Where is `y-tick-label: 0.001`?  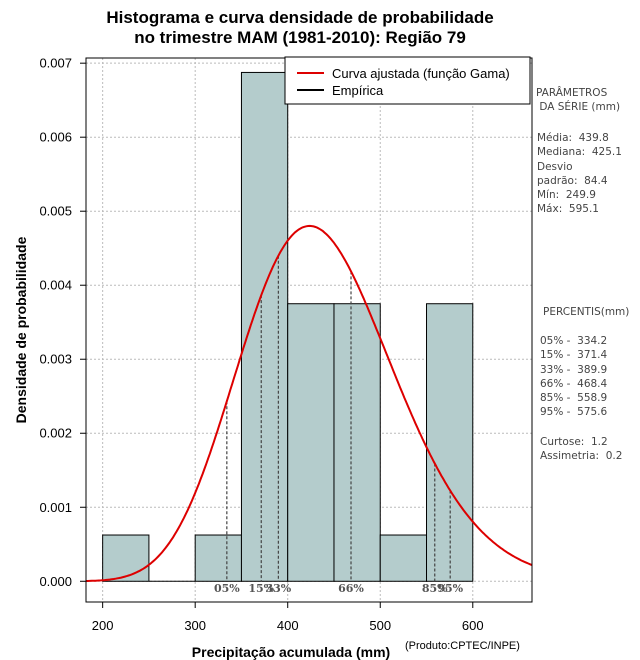
y-tick-label: 0.001 is located at coordinates (55, 507).